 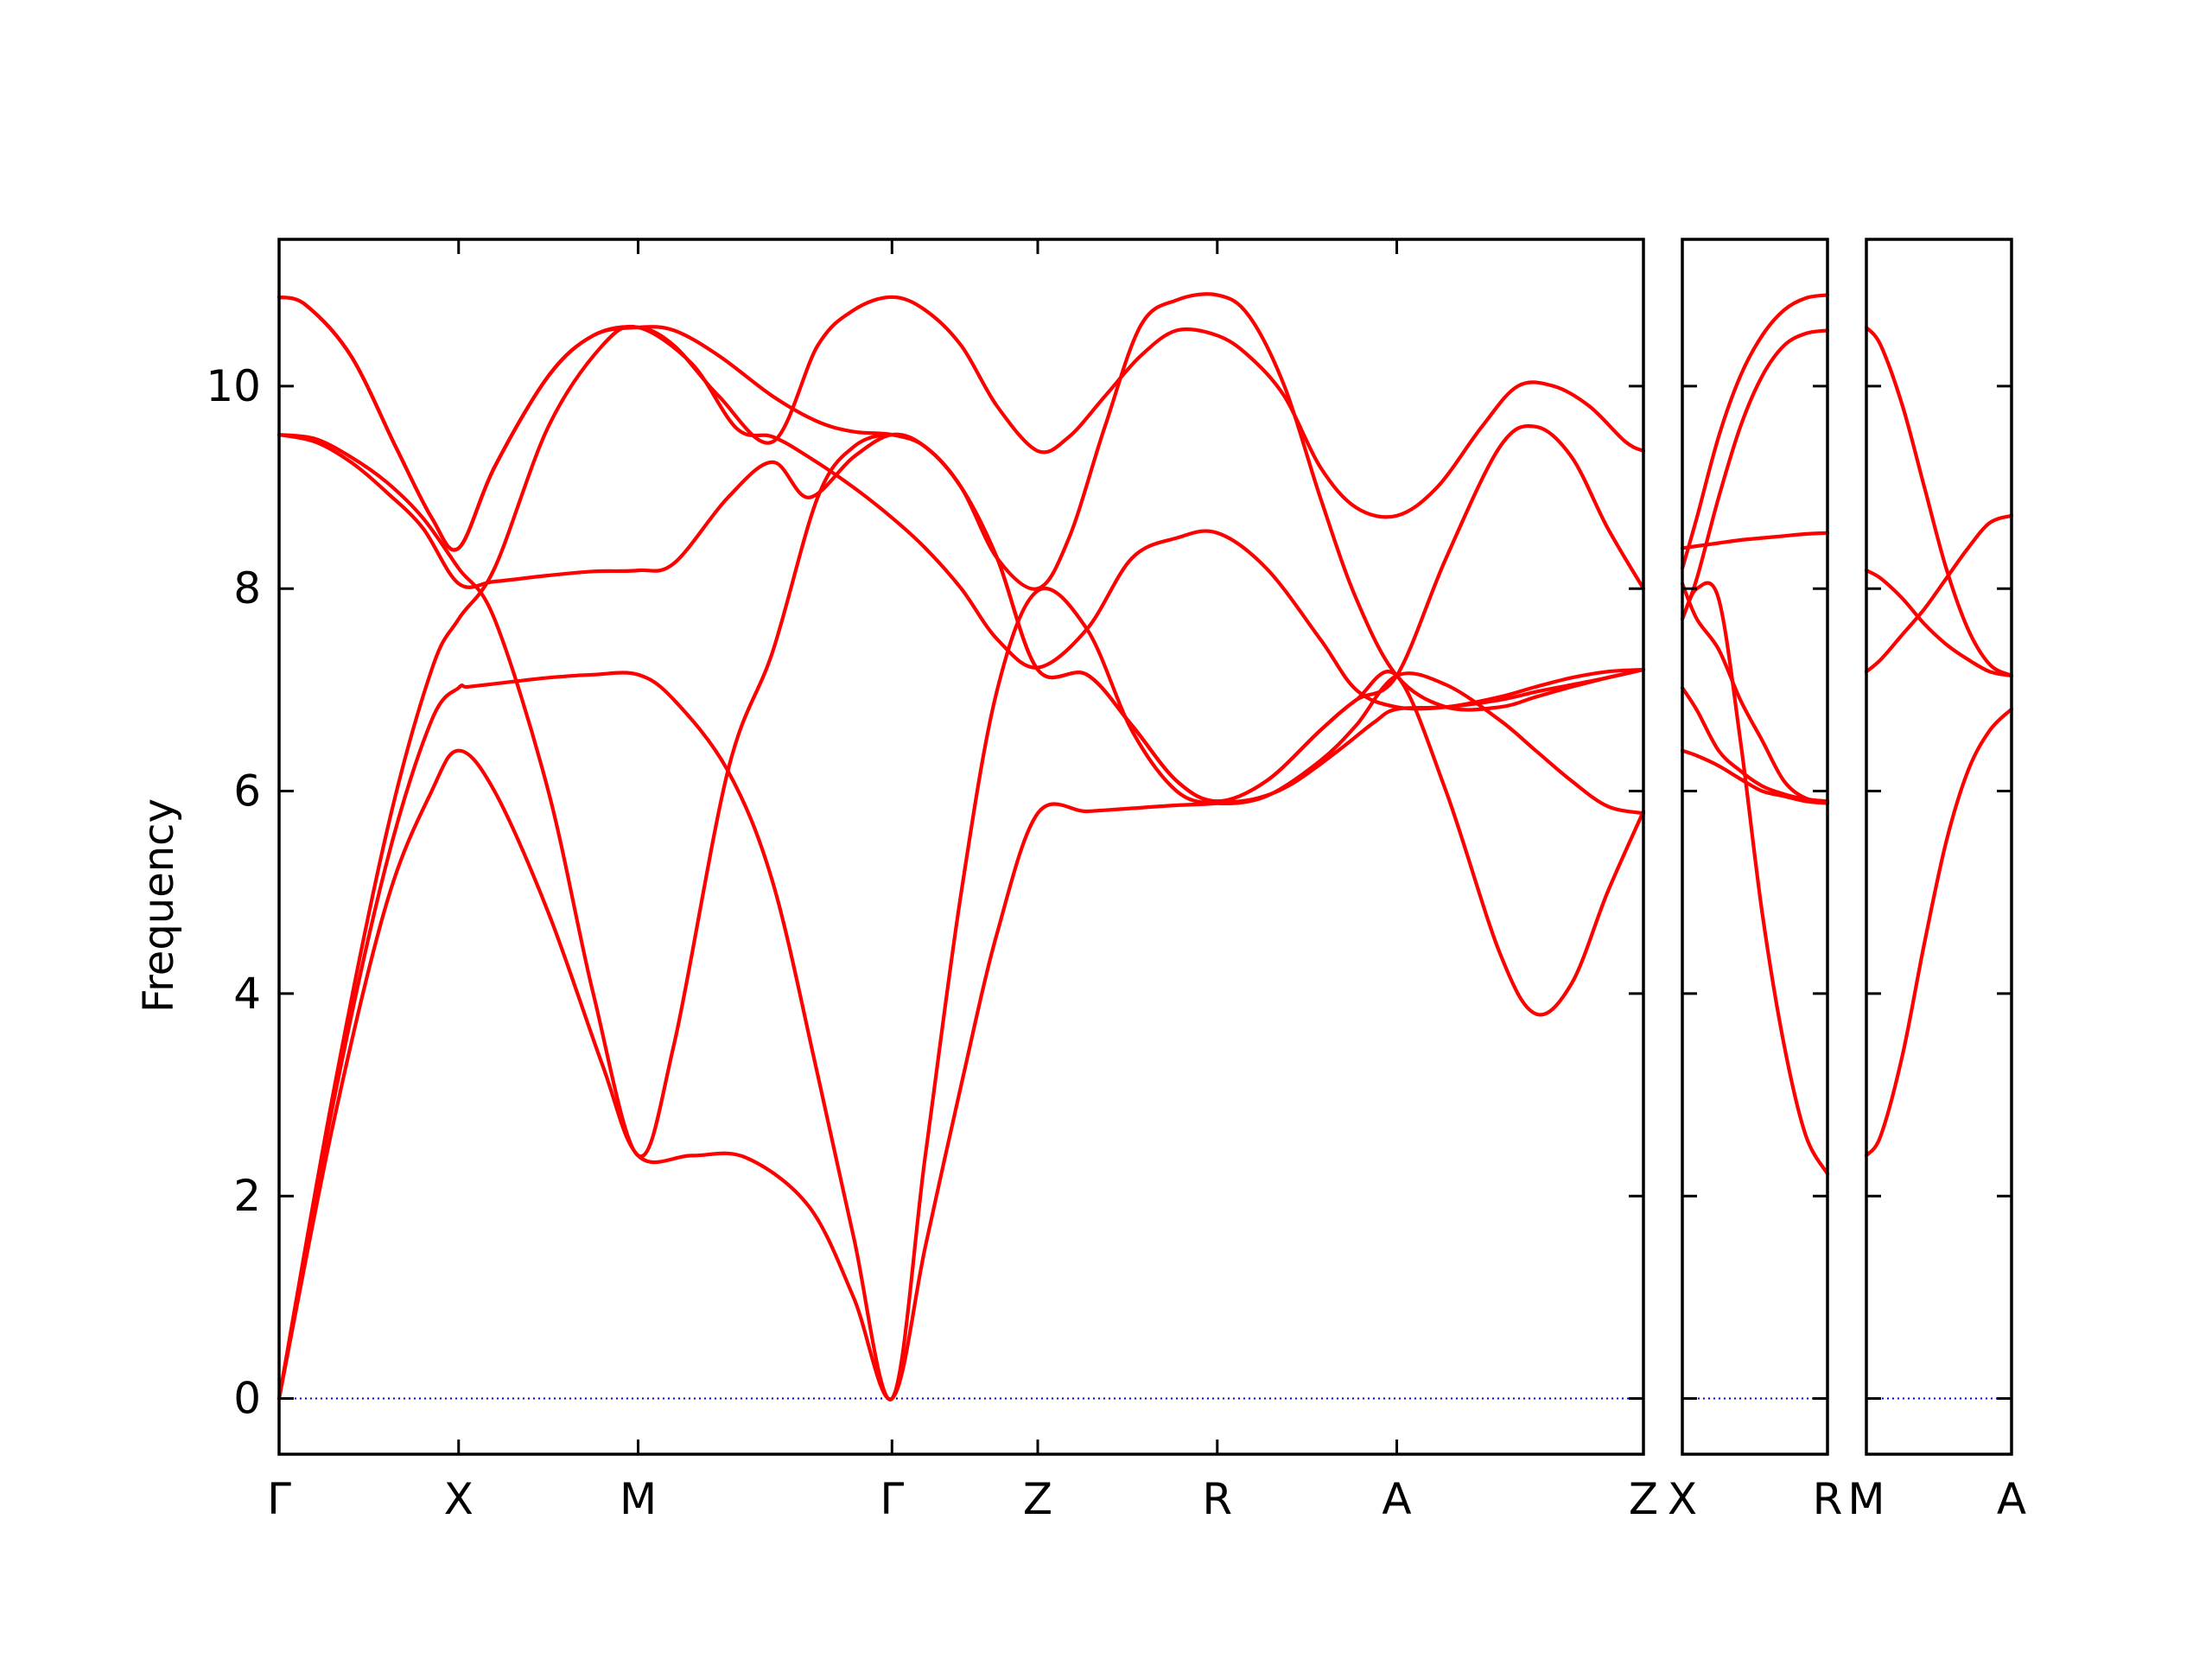 What do you see at coordinates (247, 1399) in the screenshot?
I see `y-tick-label: 0` at bounding box center [247, 1399].